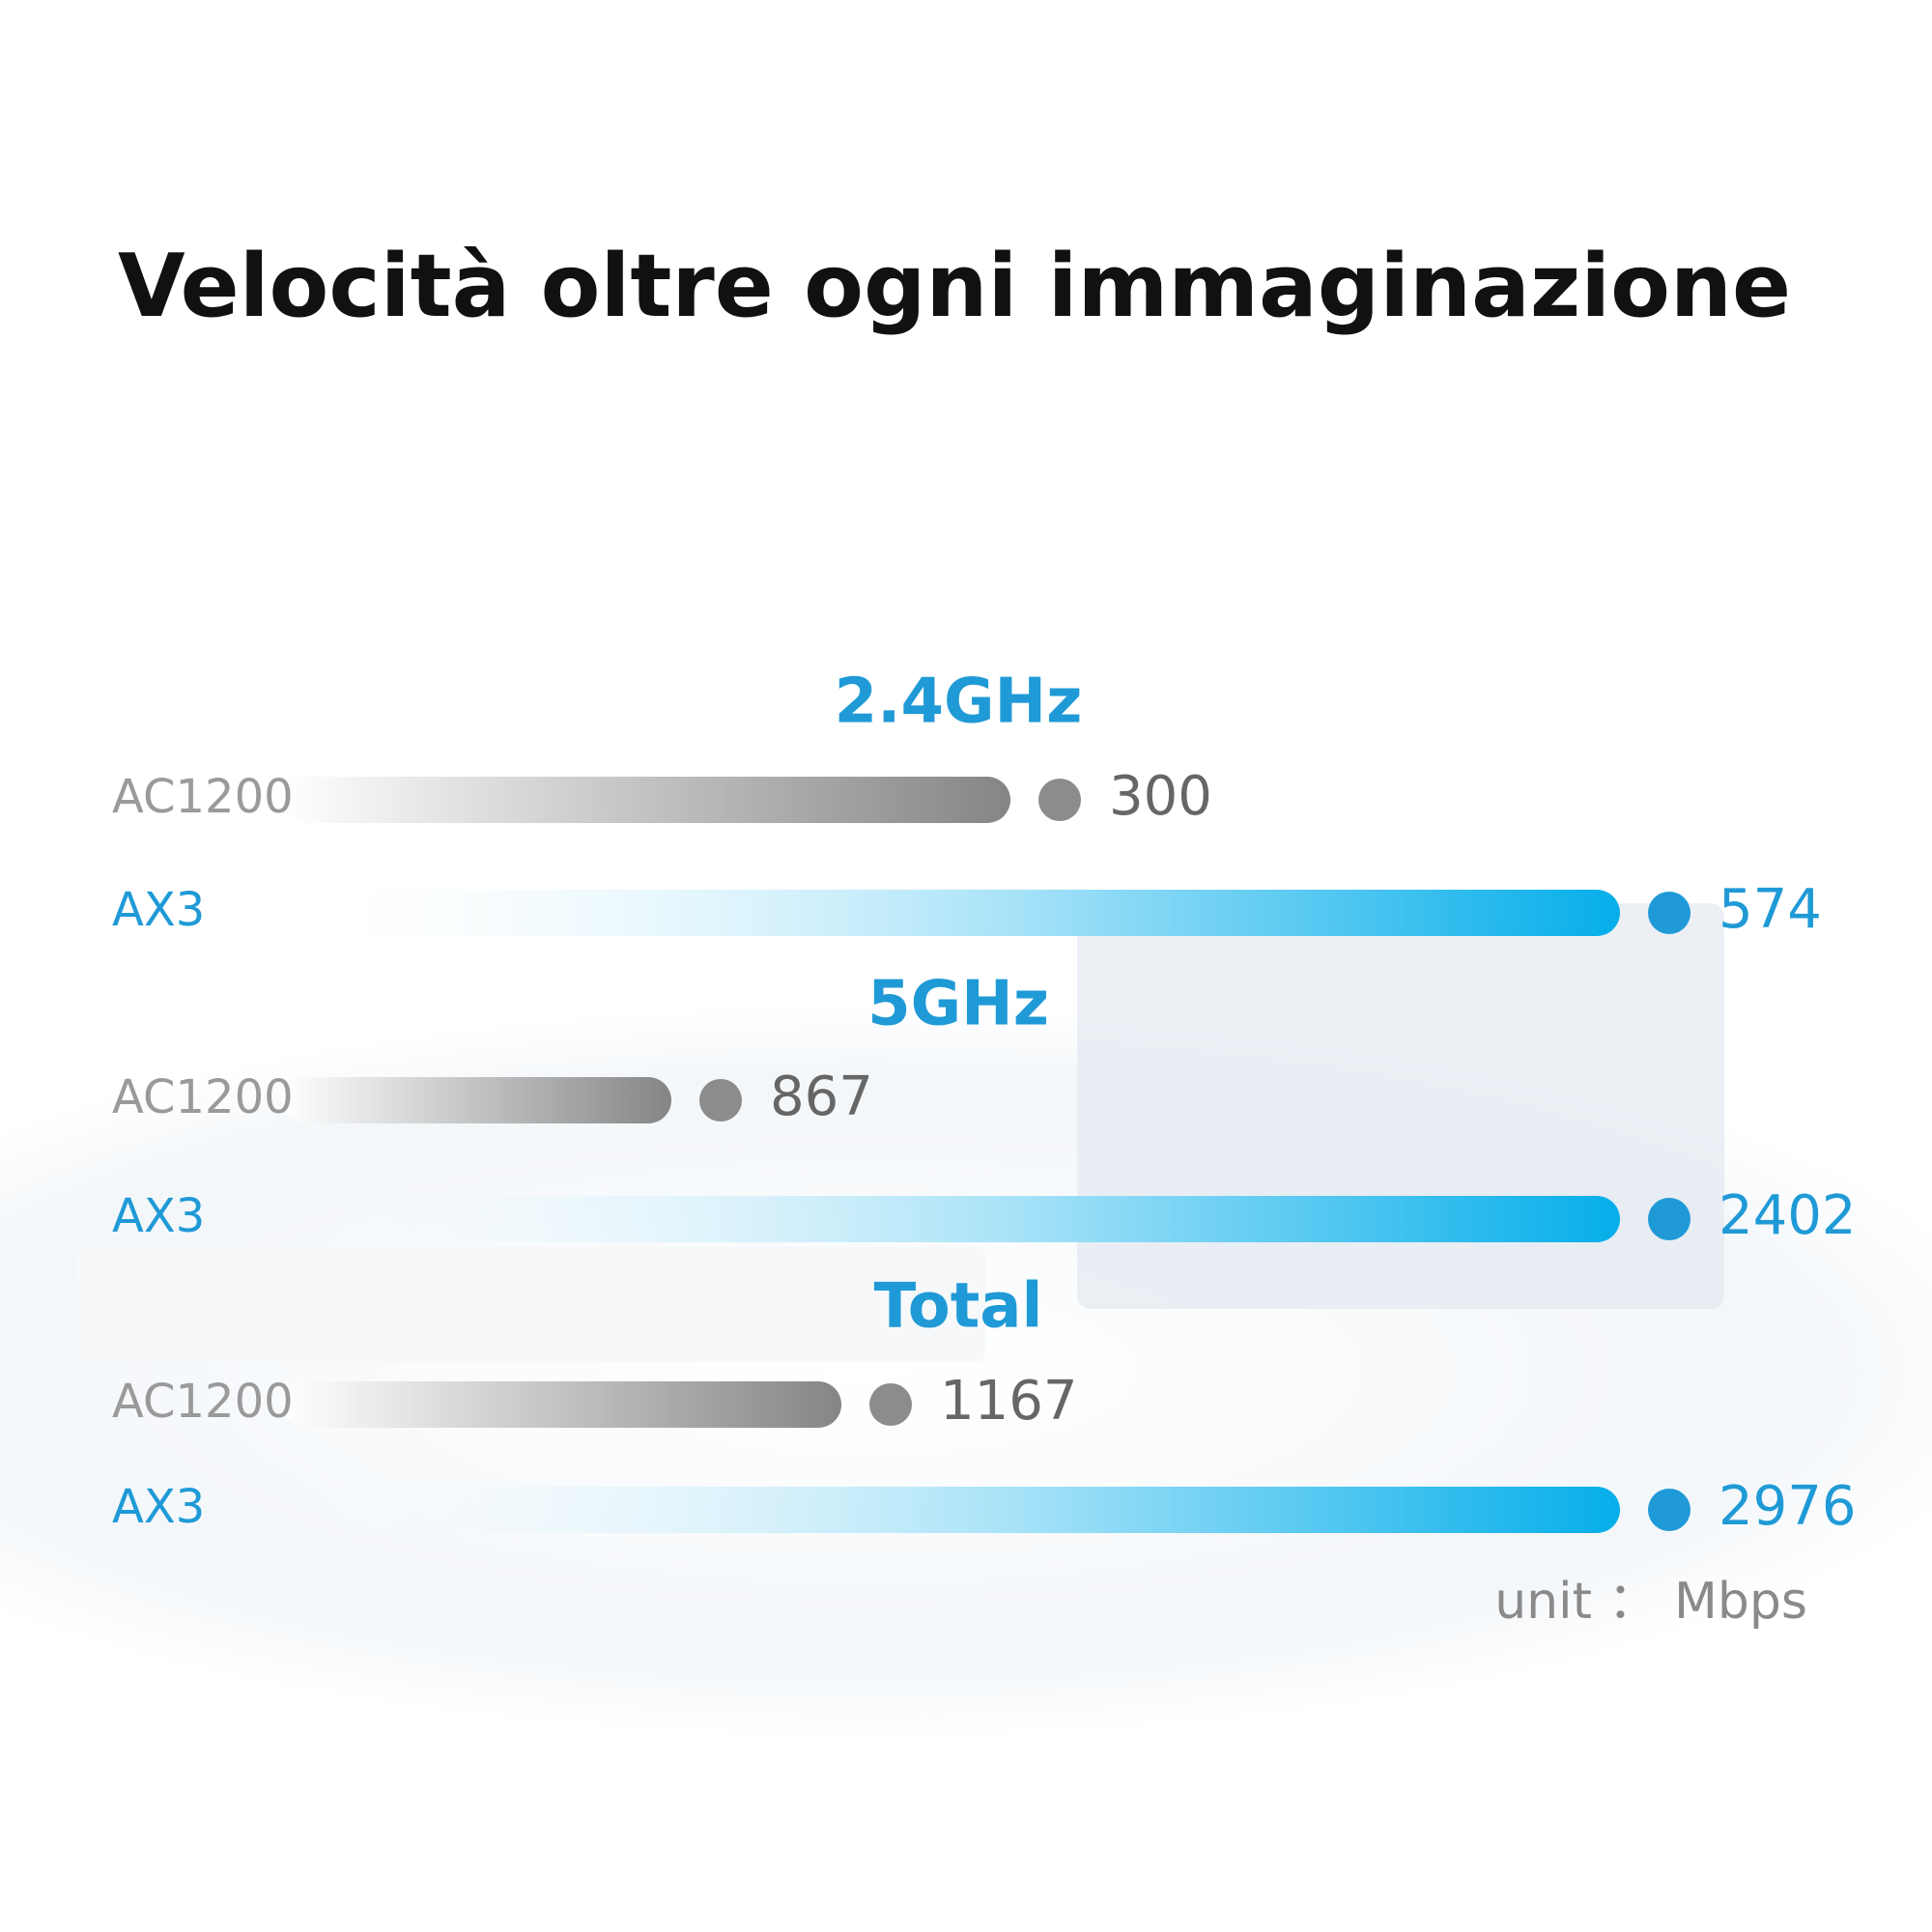 The width and height of the screenshot is (1932, 1932). What do you see at coordinates (1770, 909) in the screenshot?
I see `row-value: 574` at bounding box center [1770, 909].